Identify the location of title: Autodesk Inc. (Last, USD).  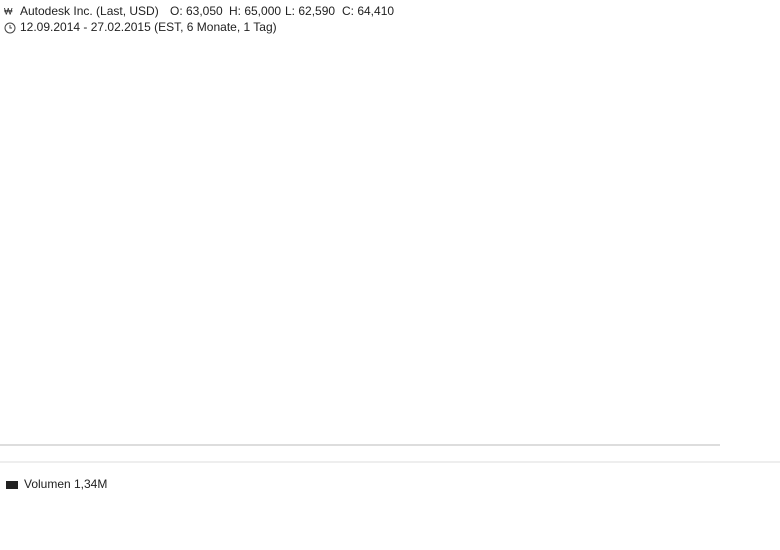
(89, 11).